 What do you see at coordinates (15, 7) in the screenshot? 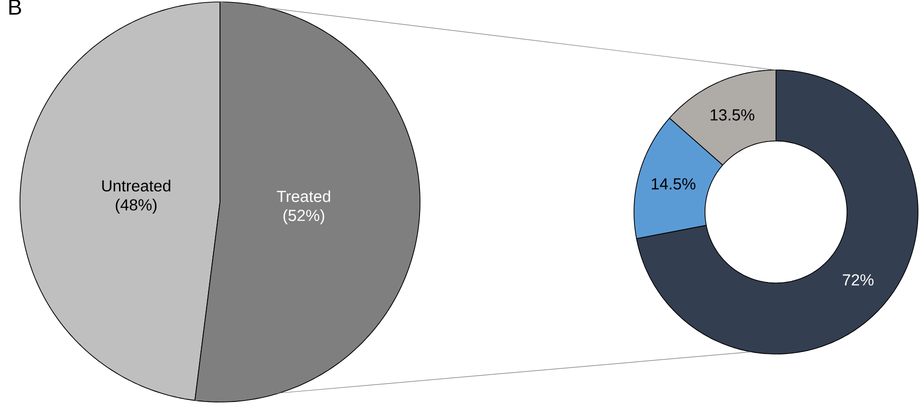
I see `chart-title: B` at bounding box center [15, 7].